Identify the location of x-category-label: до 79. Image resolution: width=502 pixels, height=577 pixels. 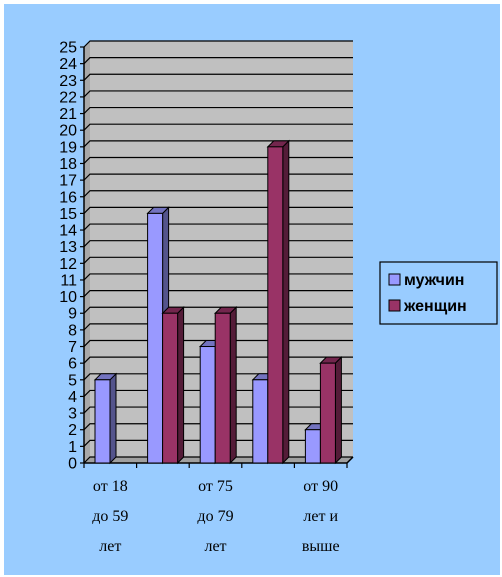
(215, 516).